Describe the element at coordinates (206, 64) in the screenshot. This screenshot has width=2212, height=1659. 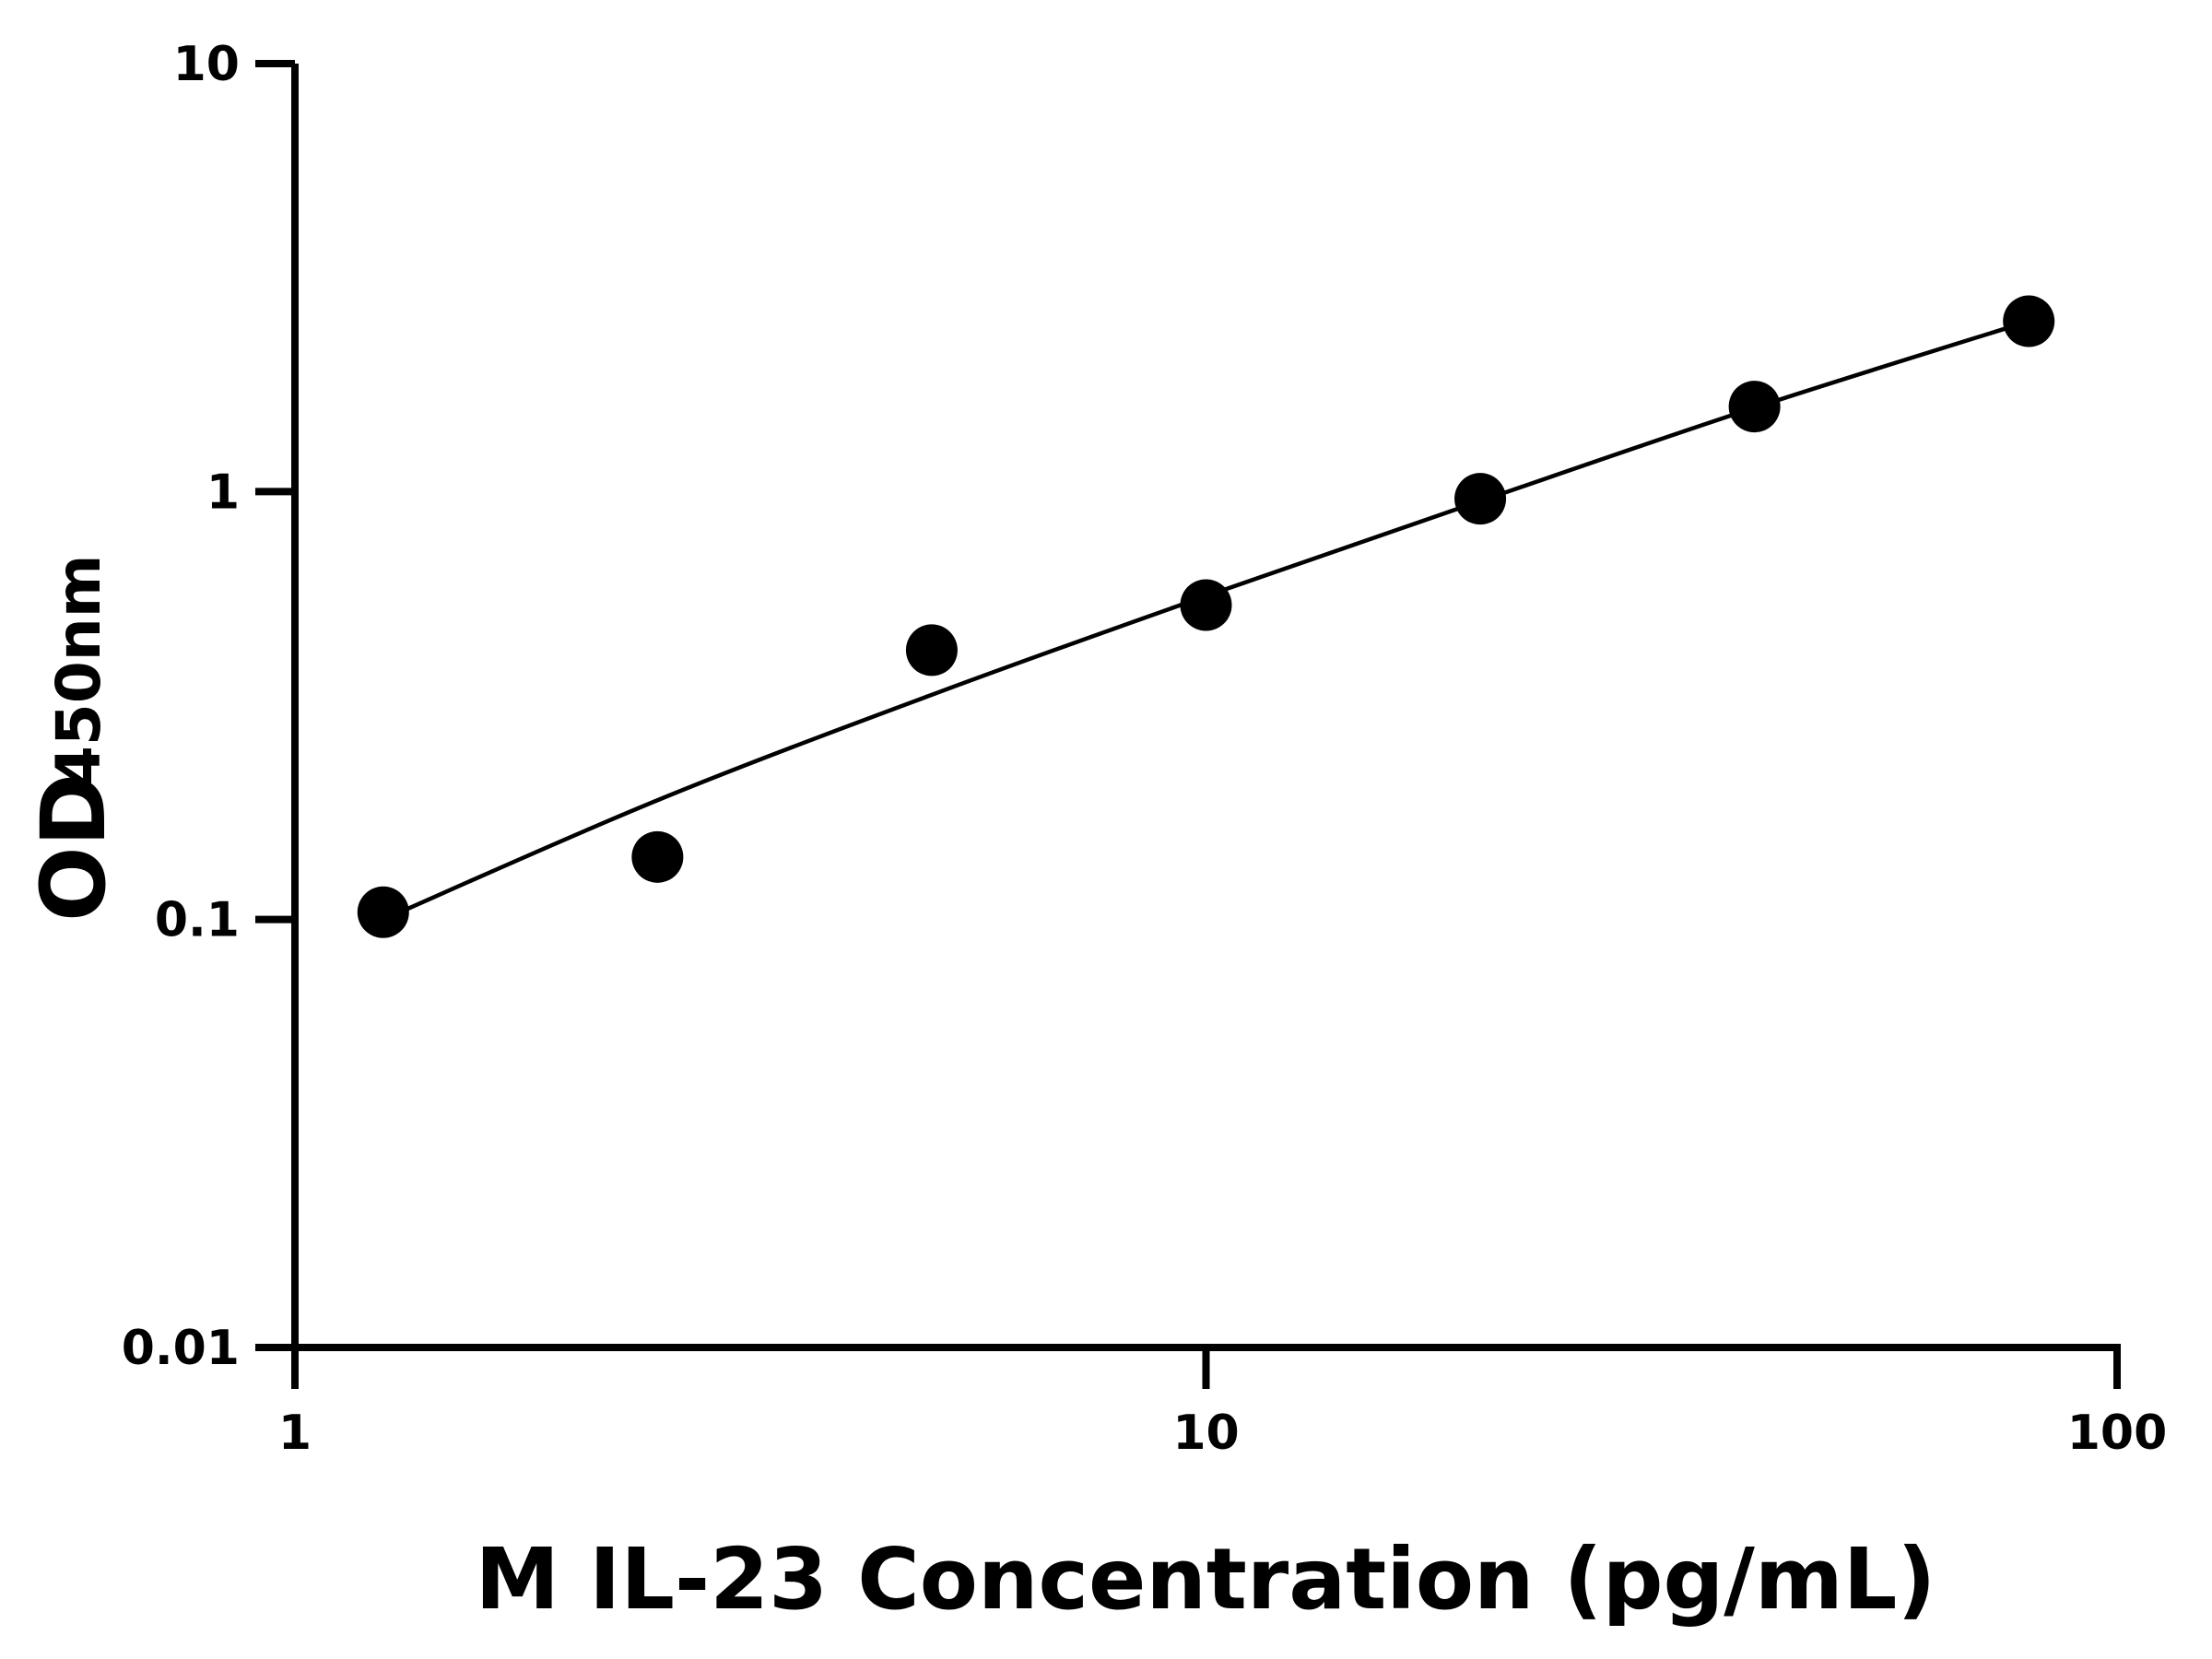
I see `y-tick-label: 10` at that location.